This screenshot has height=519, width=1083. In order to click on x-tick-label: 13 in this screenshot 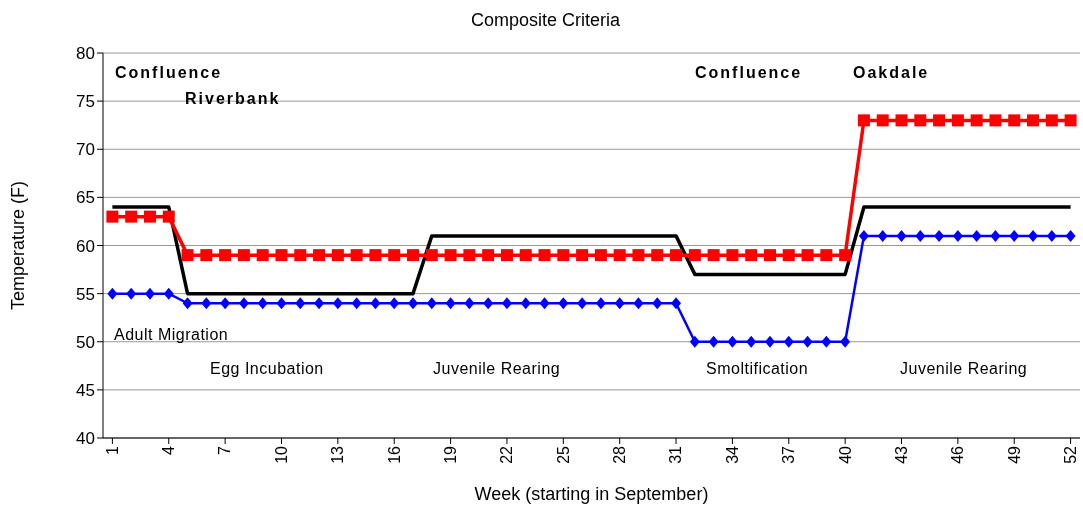, I will do `click(338, 454)`.